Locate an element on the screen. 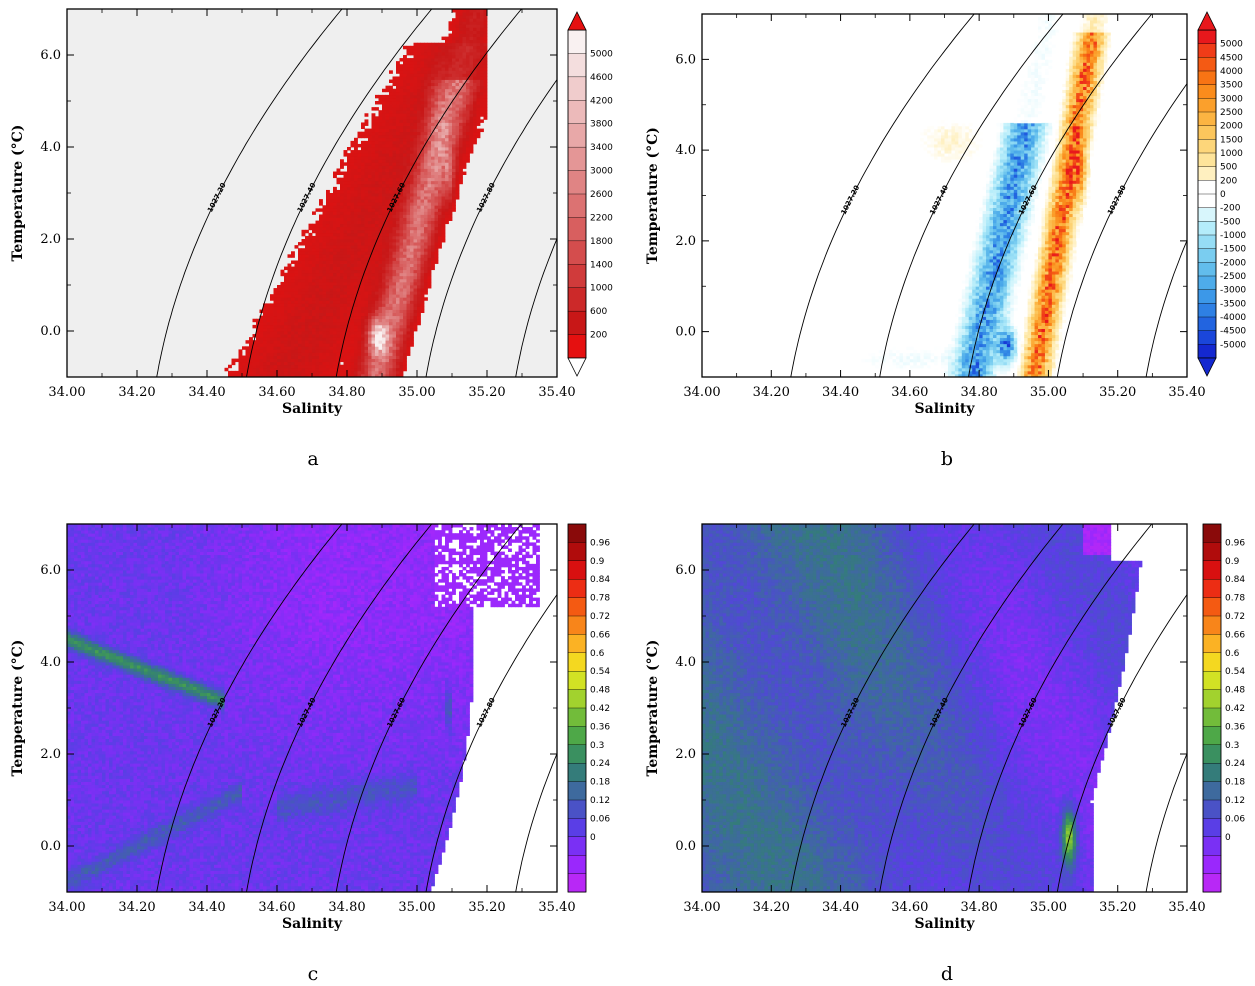  colorbar-tick-label: 3800 is located at coordinates (601, 125).